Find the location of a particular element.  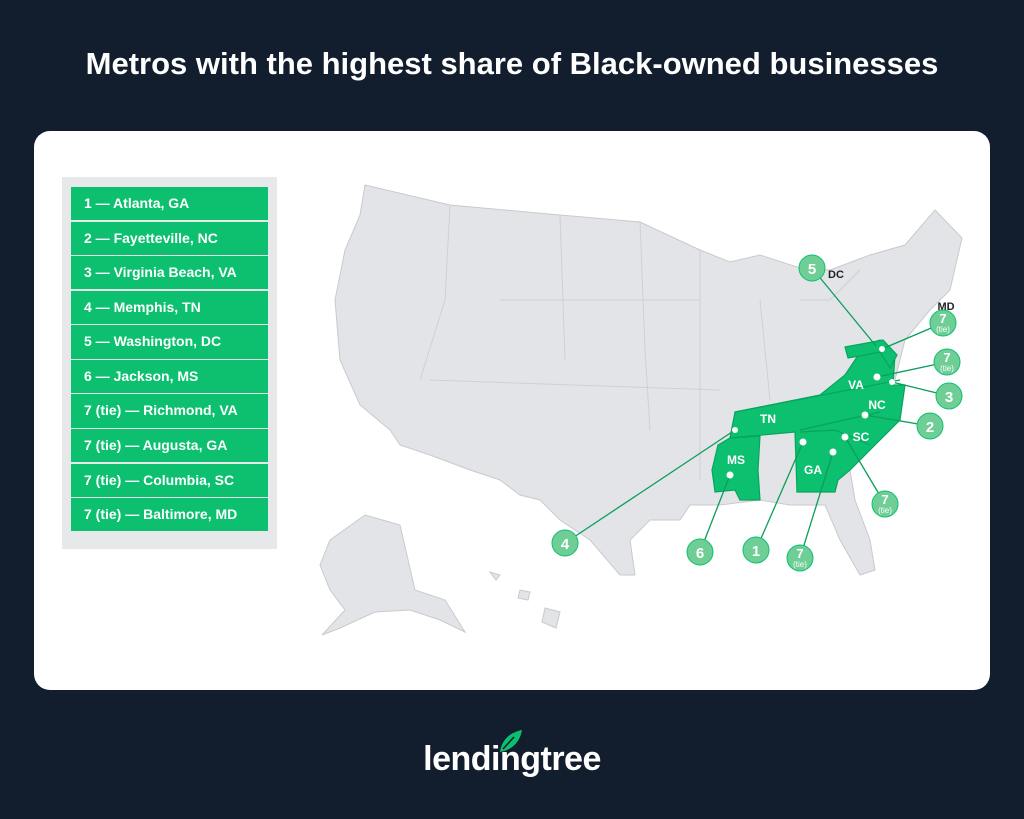

alaska is located at coordinates (393, 575).